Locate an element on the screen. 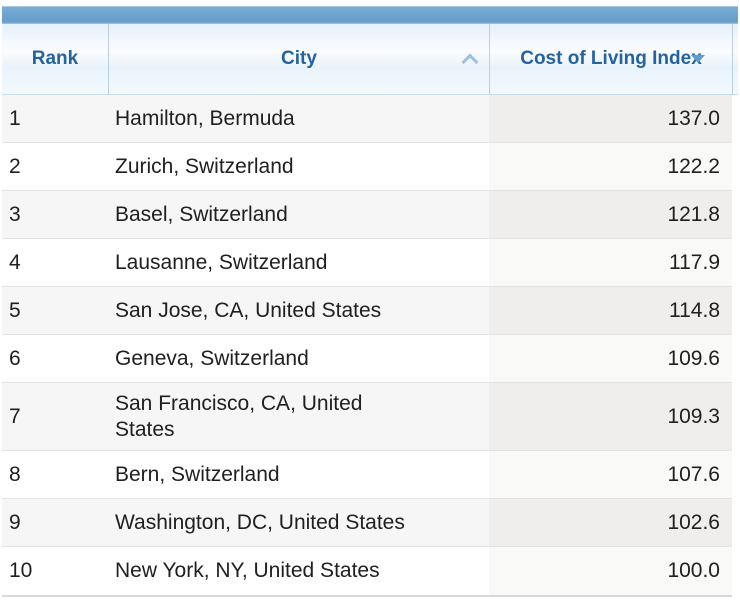 Image resolution: width=740 pixels, height=605 pixels. column-header-cost-of-living-index: Cost of Living Index is located at coordinates (610, 59).